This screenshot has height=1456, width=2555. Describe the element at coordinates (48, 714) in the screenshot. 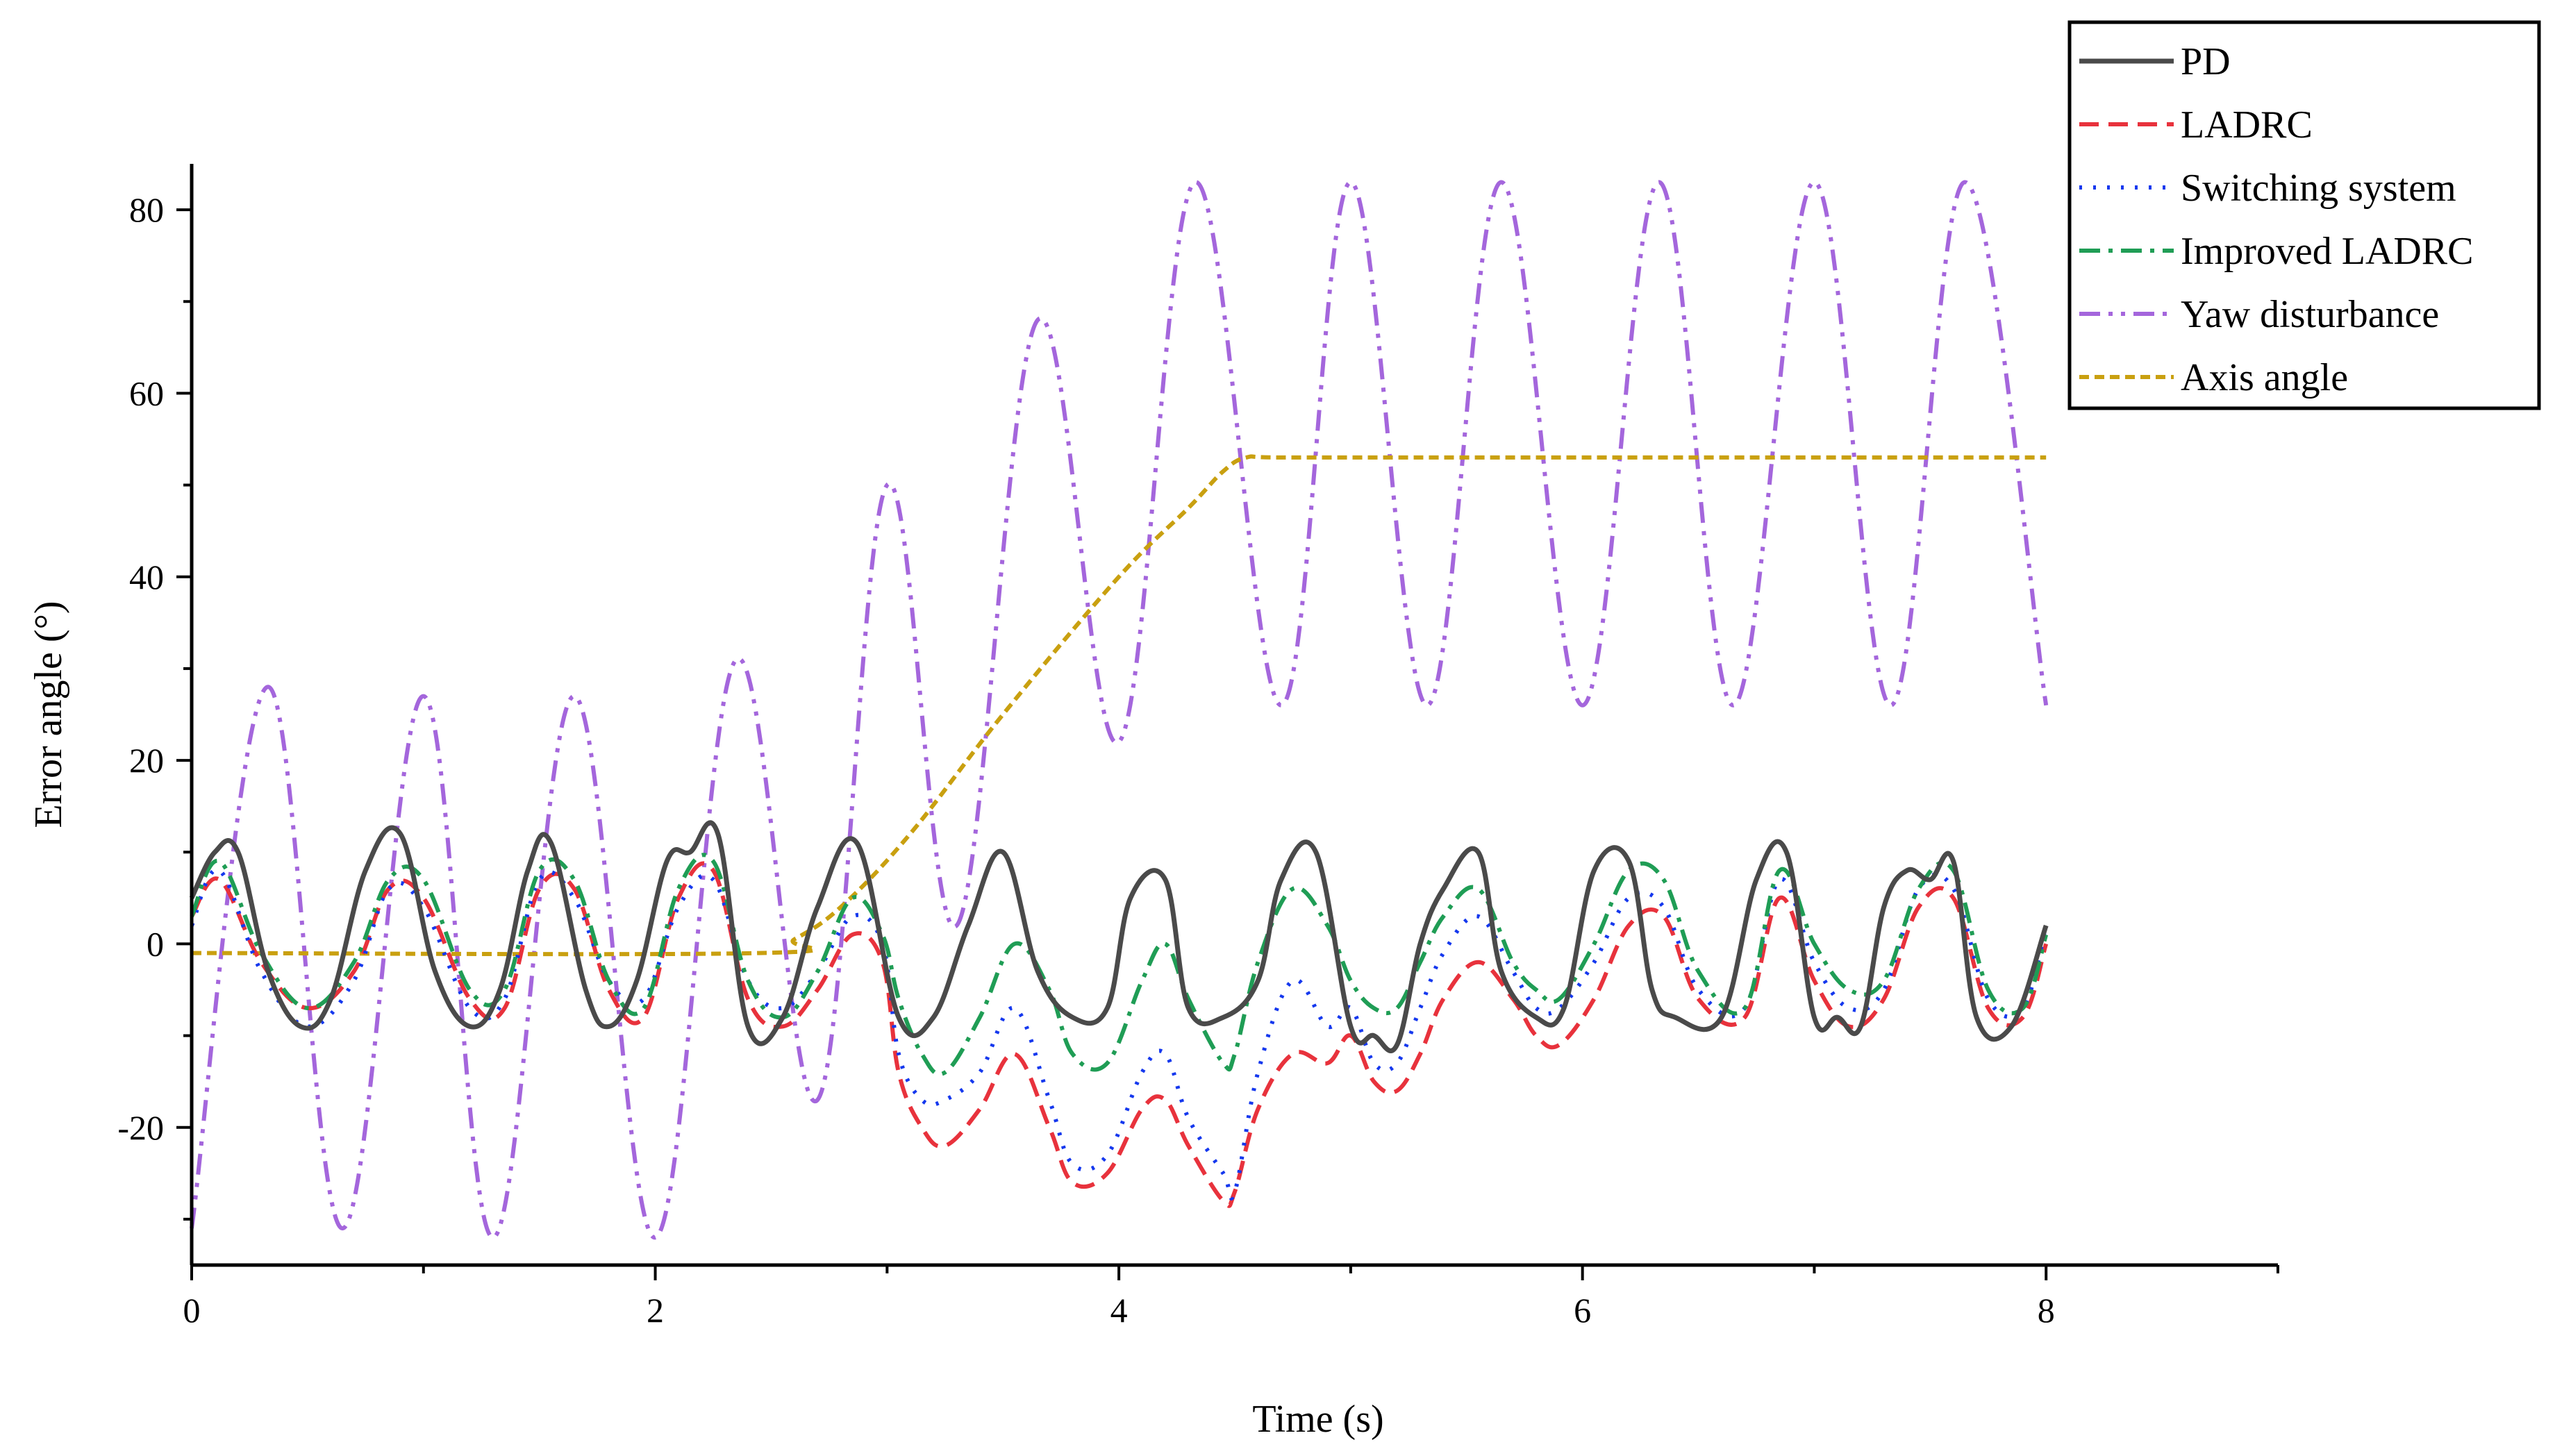

I see `y-axis-title: Error angle (°)` at that location.